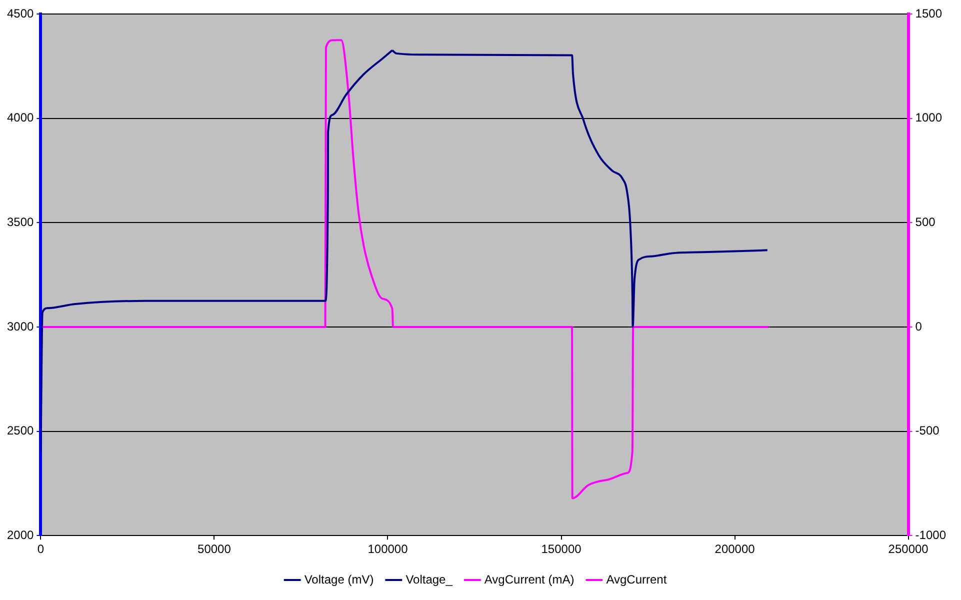 This screenshot has width=961, height=600. What do you see at coordinates (388, 549) in the screenshot?
I see `x-tick-label: 100000` at bounding box center [388, 549].